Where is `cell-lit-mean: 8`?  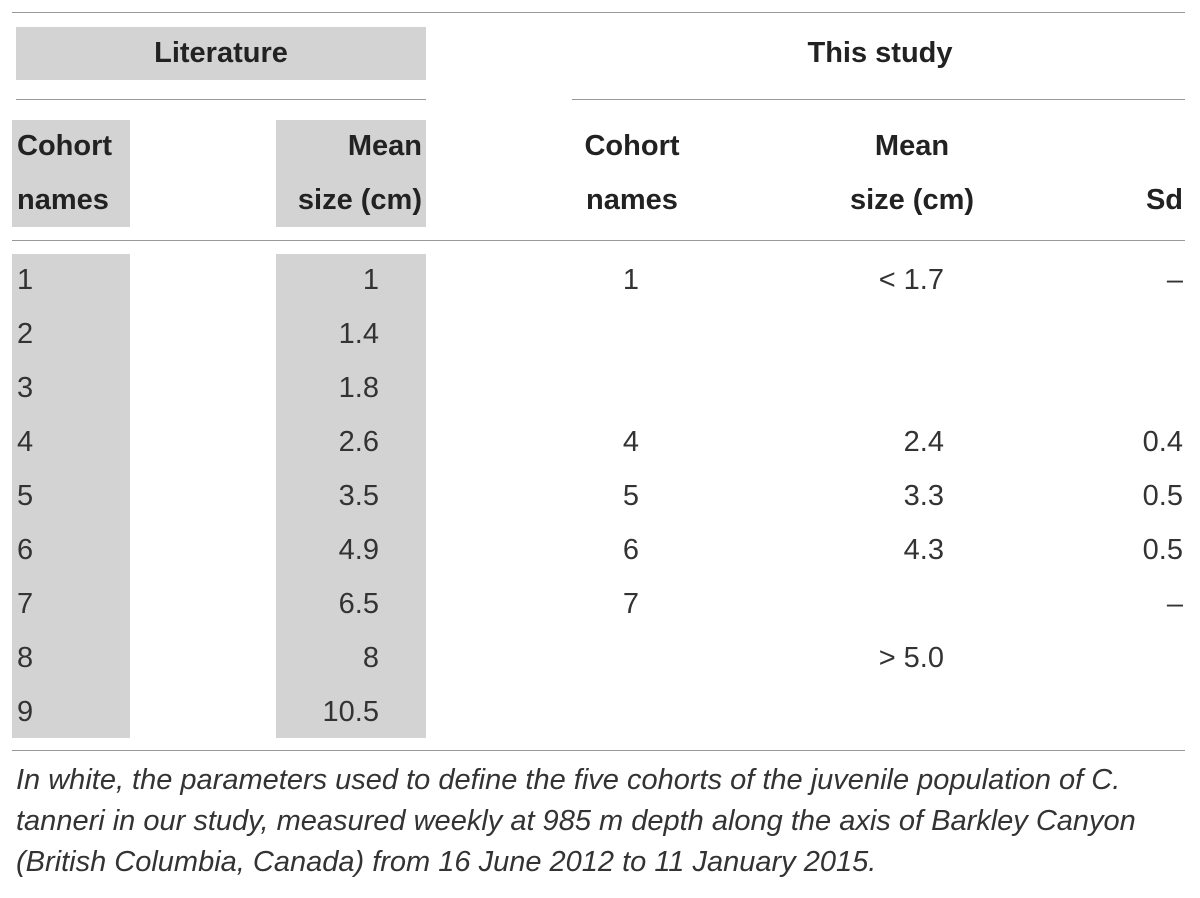
cell-lit-mean: 8 is located at coordinates (370, 658).